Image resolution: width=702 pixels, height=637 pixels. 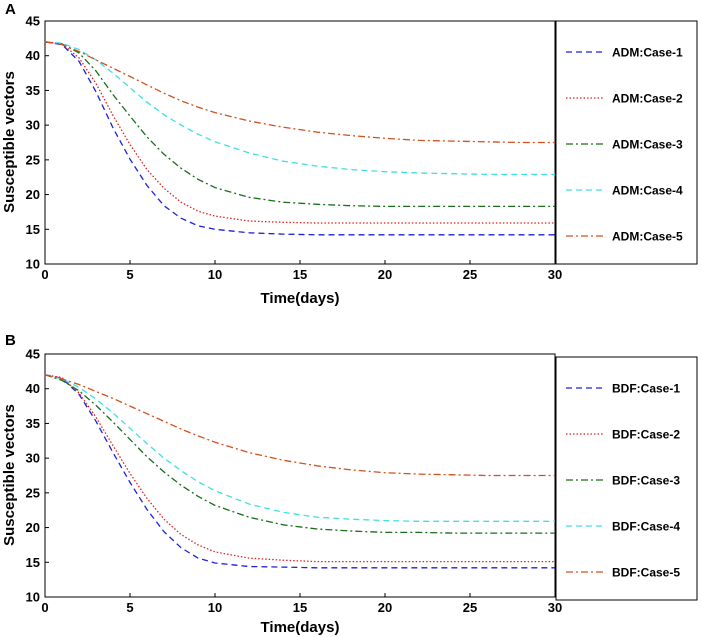 What do you see at coordinates (647, 145) in the screenshot?
I see `legend-label-3: ADM:Case-3` at bounding box center [647, 145].